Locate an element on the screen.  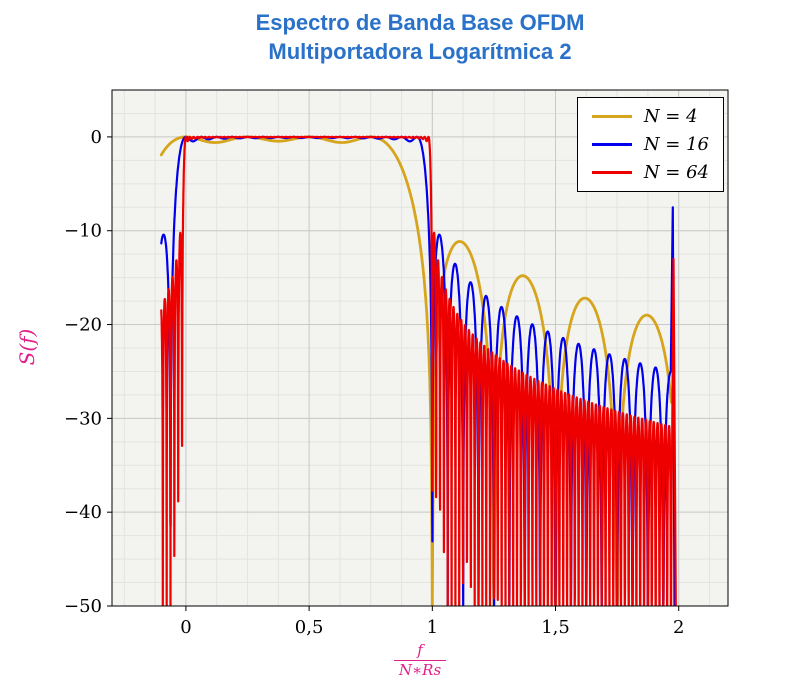
legend-entry-n16: N = 16 is located at coordinates (650, 144).